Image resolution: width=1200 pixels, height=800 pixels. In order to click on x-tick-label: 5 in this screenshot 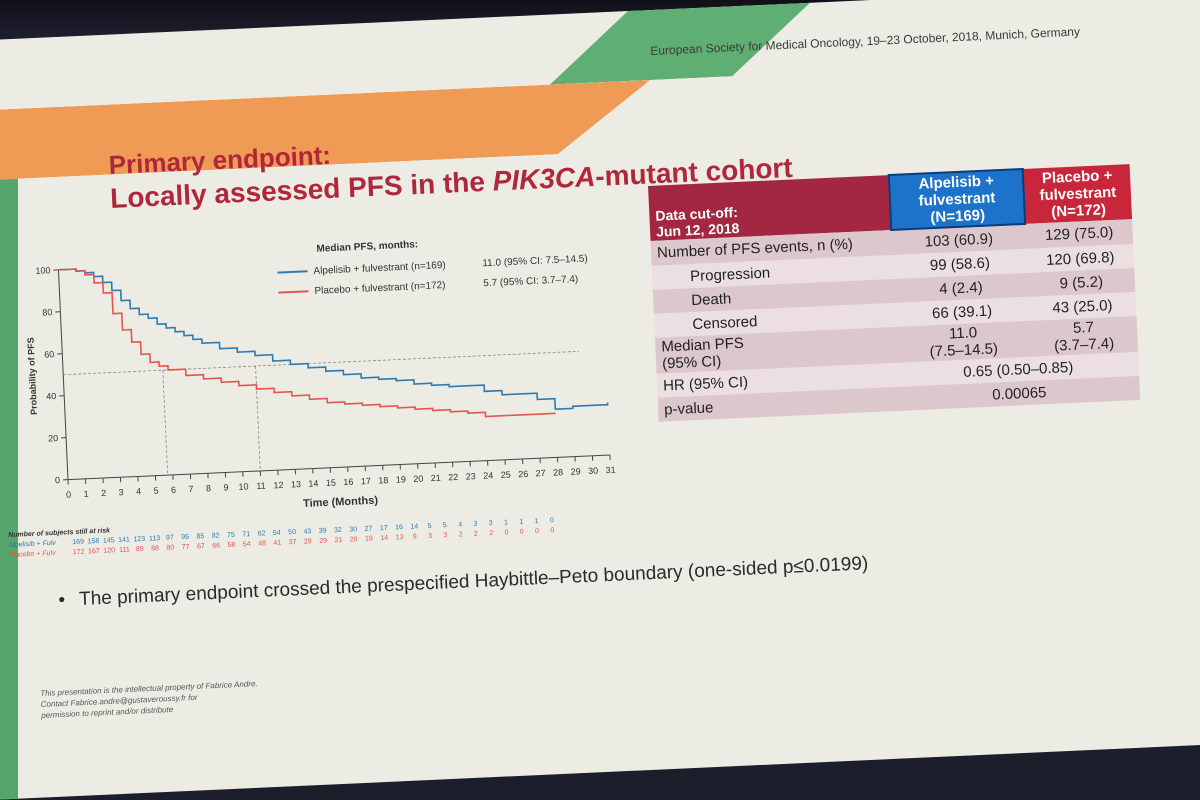, I will do `click(155, 491)`.